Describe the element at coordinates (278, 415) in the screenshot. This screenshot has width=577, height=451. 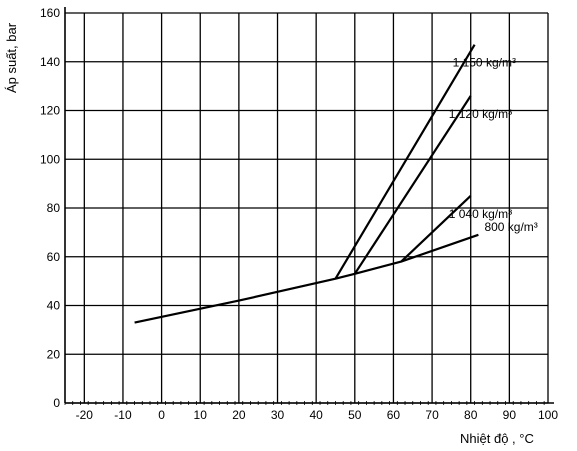
I see `x-tick-label: 30` at that location.